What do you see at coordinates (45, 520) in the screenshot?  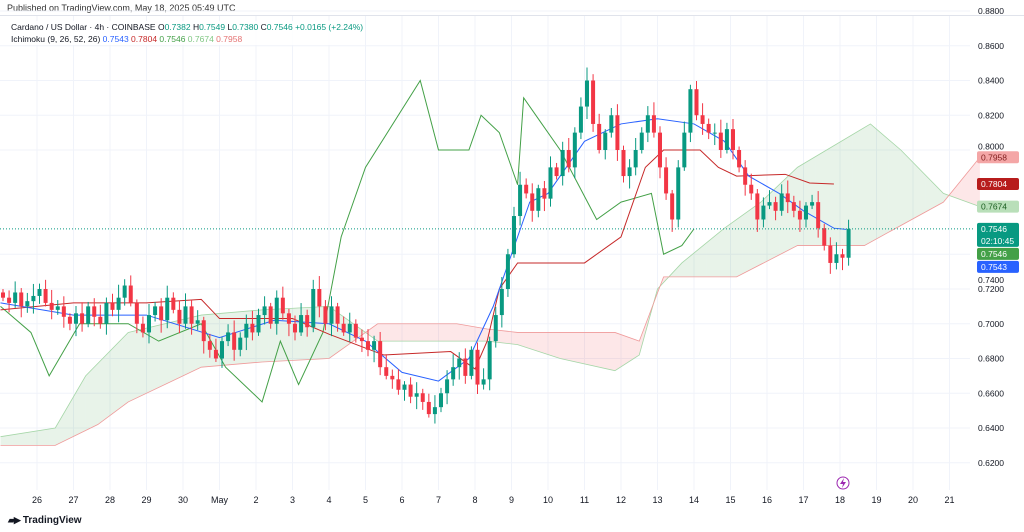 I see `tradingview-logo: ▰▶ TradingView` at bounding box center [45, 520].